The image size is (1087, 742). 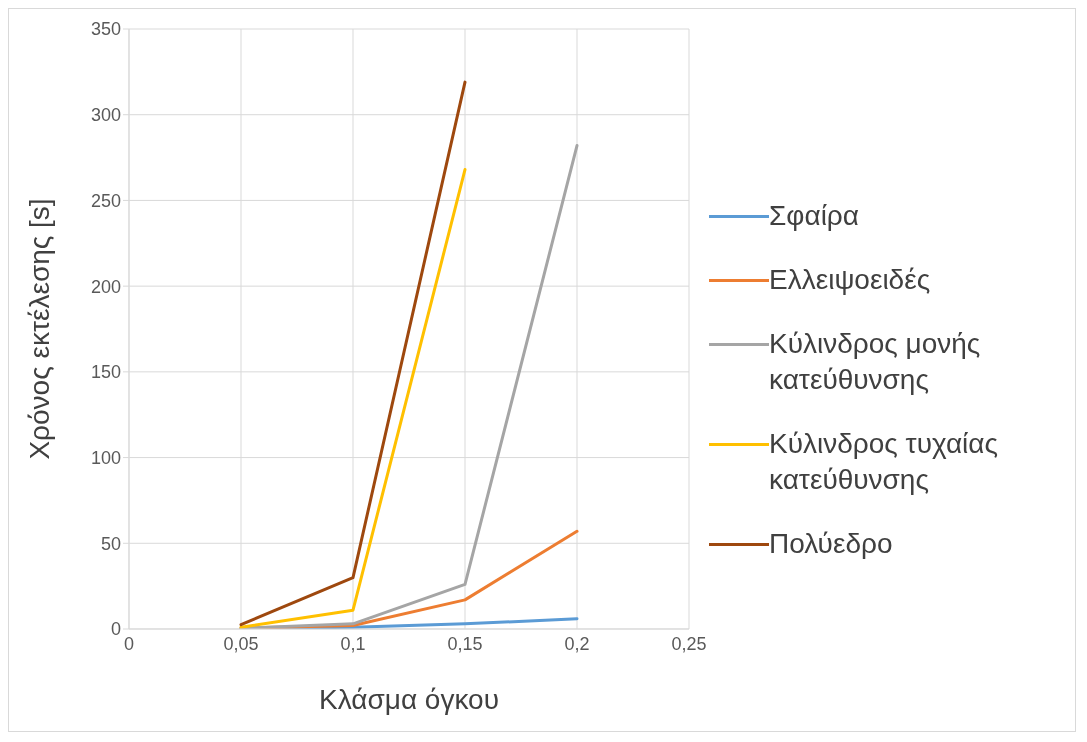 What do you see at coordinates (105, 372) in the screenshot?
I see `y-tick-label: 150` at bounding box center [105, 372].